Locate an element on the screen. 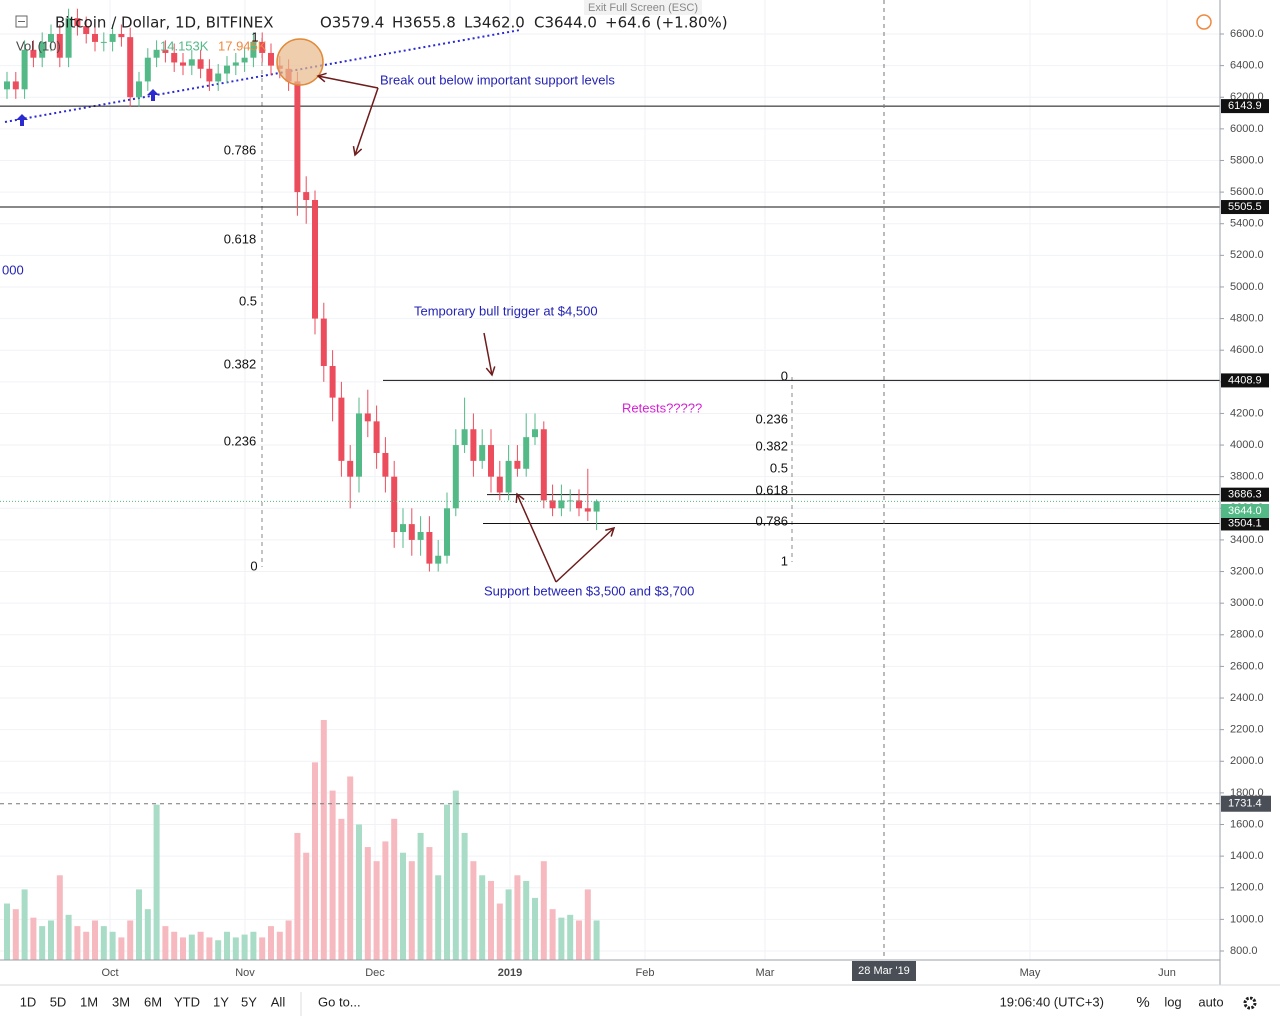 The height and width of the screenshot is (1024, 1280). log-toggle: log is located at coordinates (1172, 1001).